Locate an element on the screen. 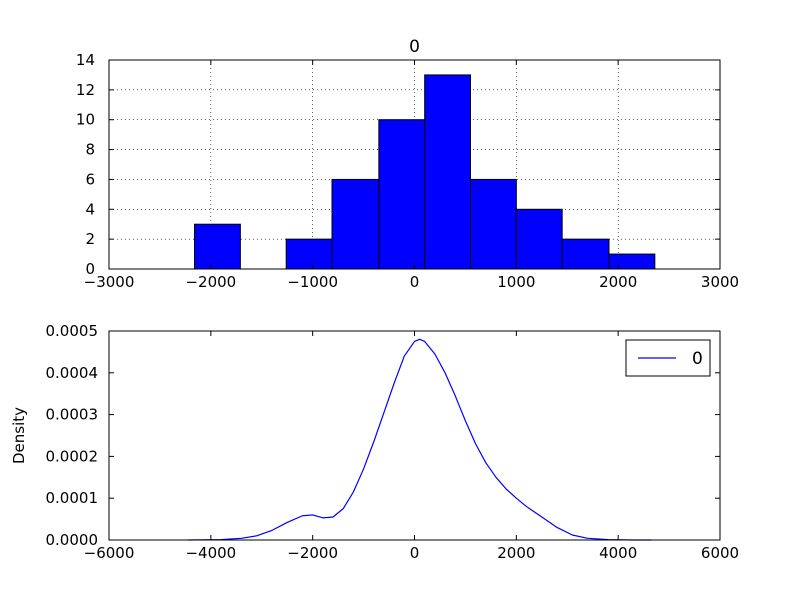 Image resolution: width=800 pixels, height=600 pixels. density-x-tick-labels: −6000 −4000 −2000 0 2000 4000 6000 is located at coordinates (411, 553).